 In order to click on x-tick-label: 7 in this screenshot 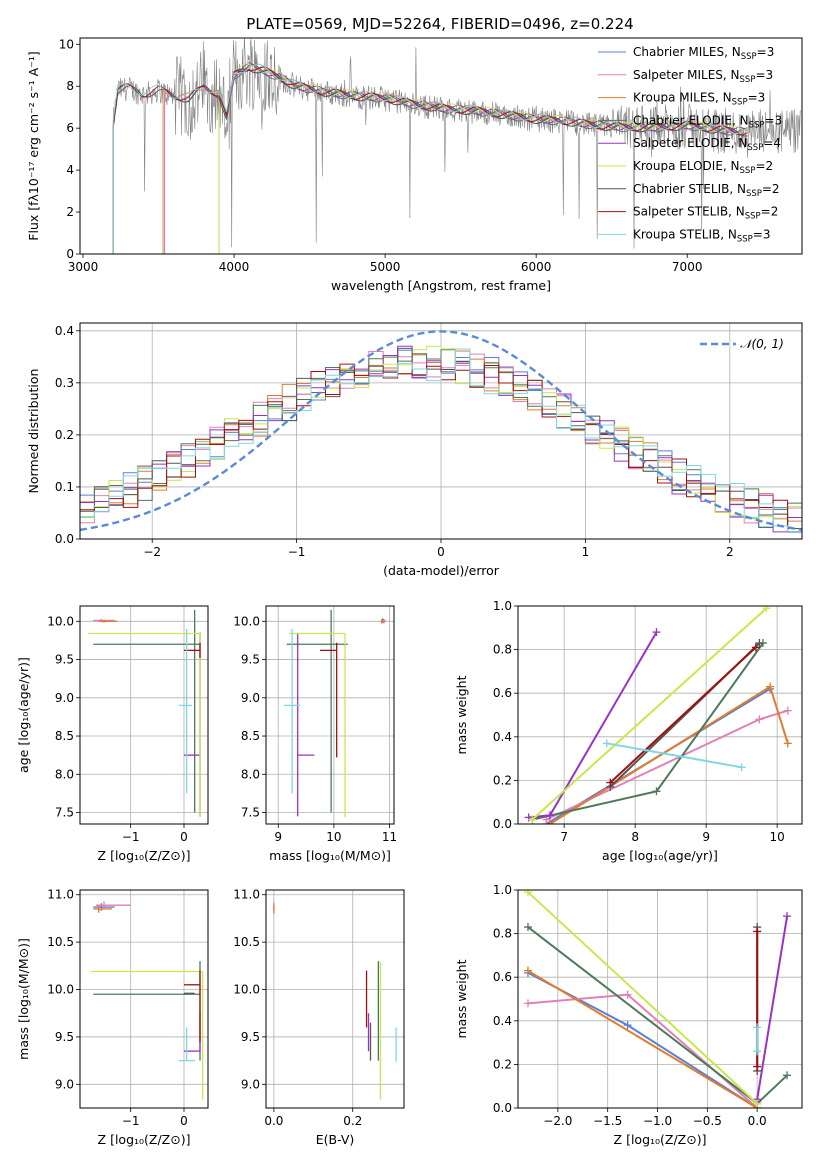, I will do `click(564, 837)`.